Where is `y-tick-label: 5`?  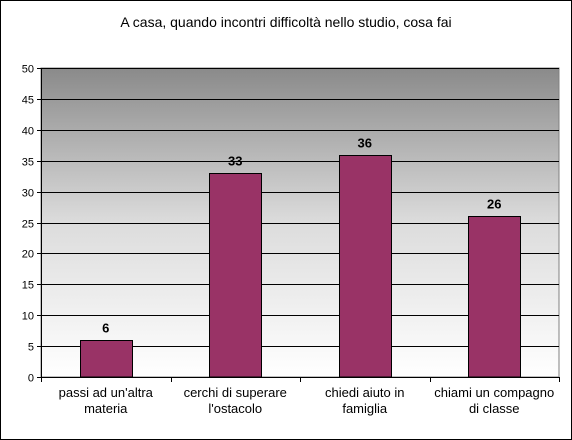 y-tick-label: 5 is located at coordinates (31, 348).